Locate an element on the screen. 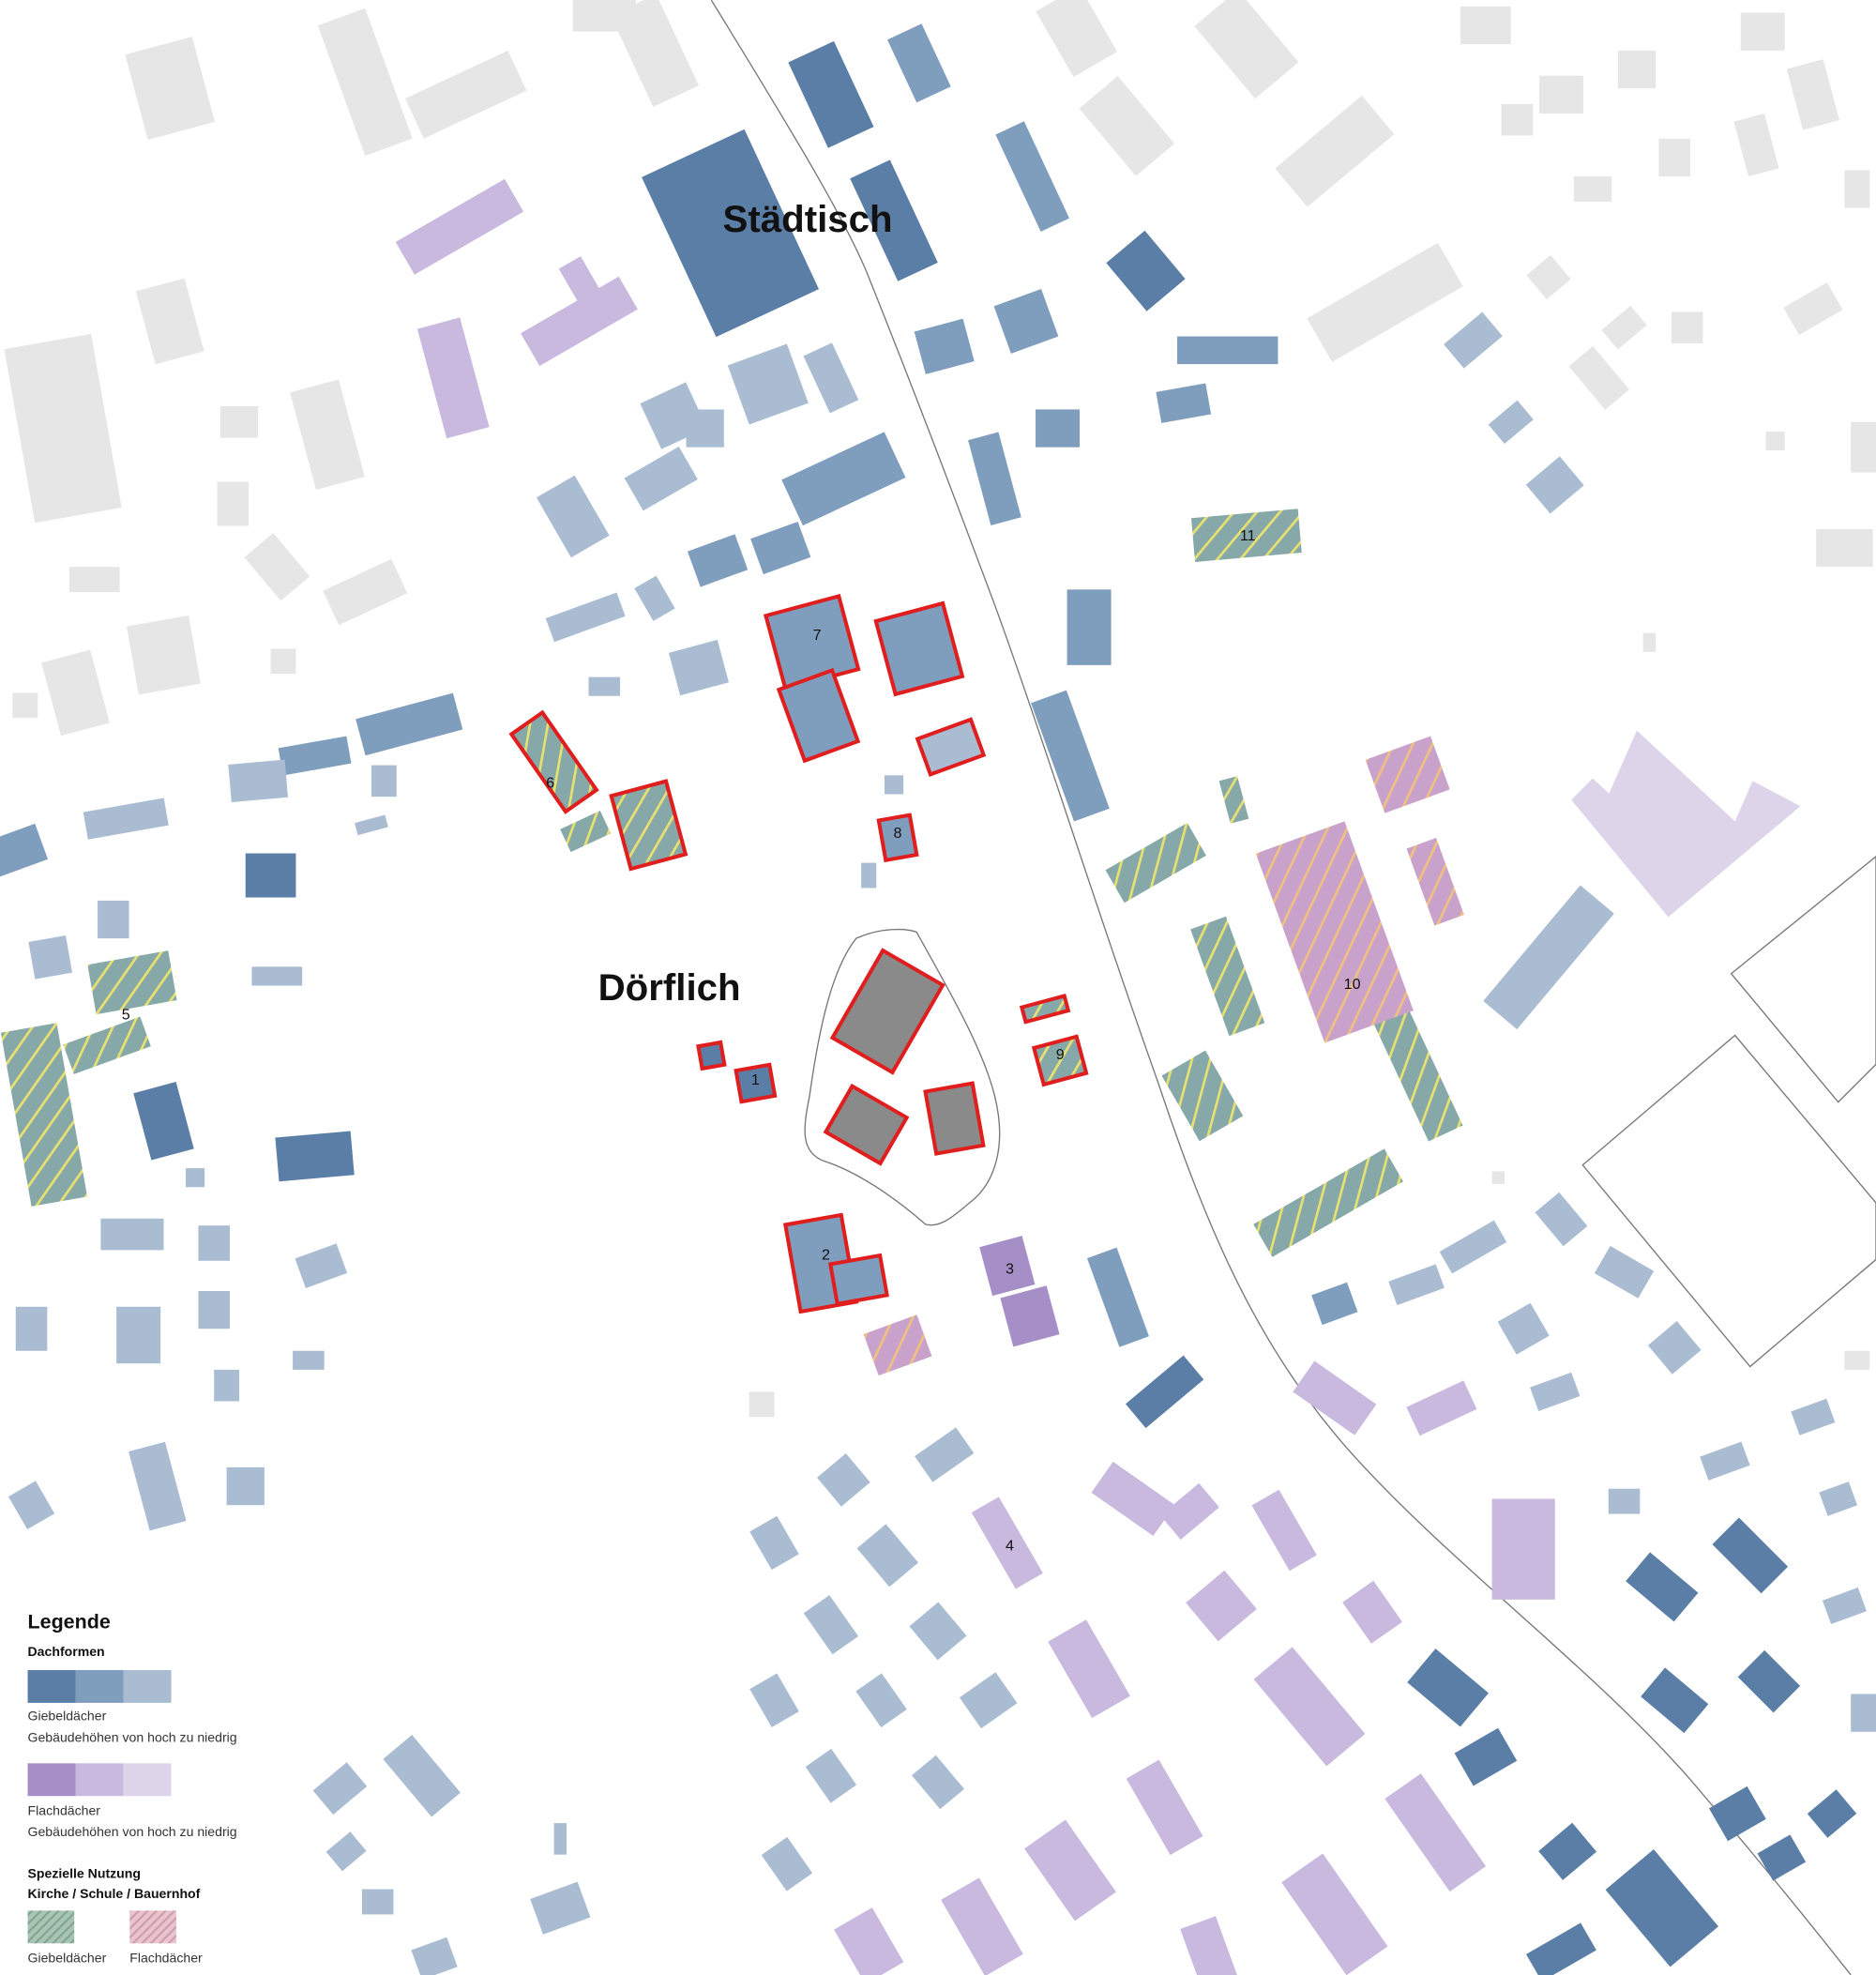  building-number: 6 is located at coordinates (550, 782).